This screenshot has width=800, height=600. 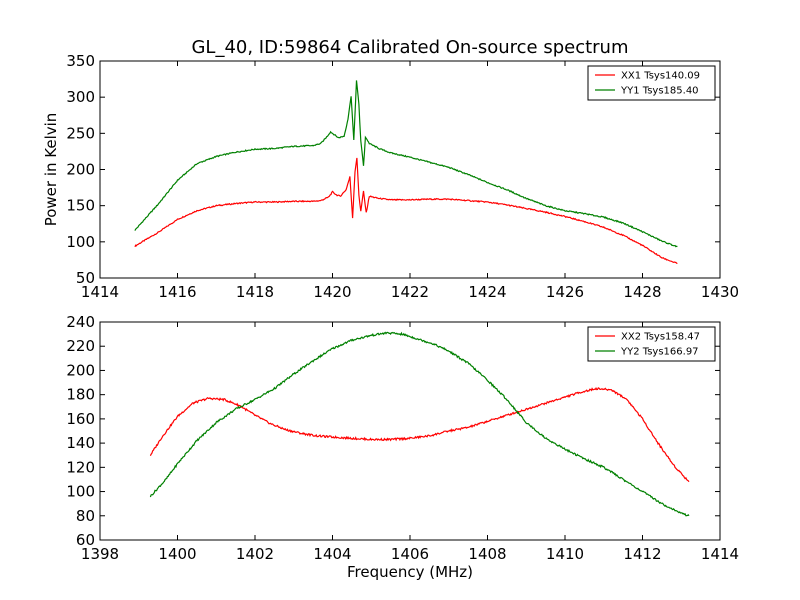 What do you see at coordinates (660, 76) in the screenshot?
I see `legend-label: XX1 Tsys140.09` at bounding box center [660, 76].